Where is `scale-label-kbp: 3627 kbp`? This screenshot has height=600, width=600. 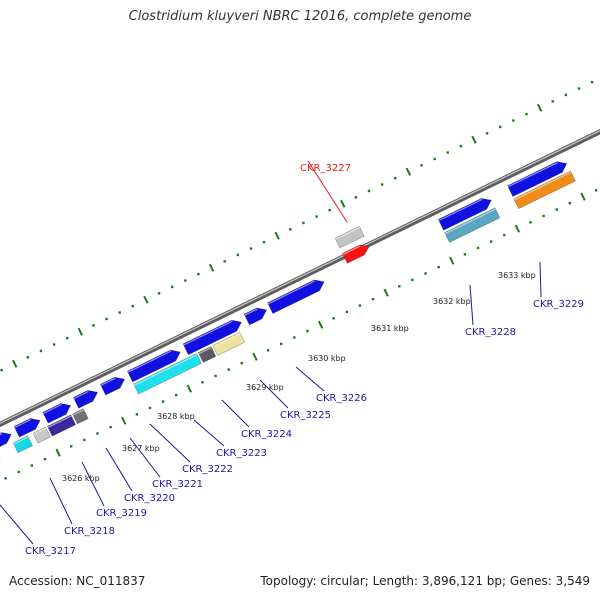
scale-label-kbp: 3627 kbp is located at coordinates (141, 448).